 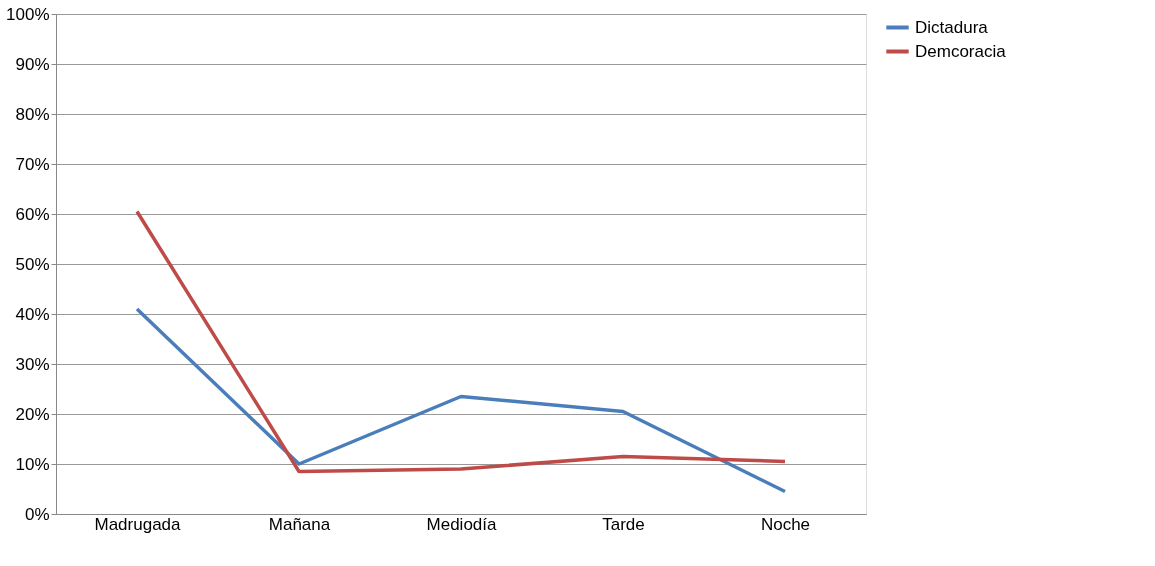 What do you see at coordinates (32, 414) in the screenshot?
I see `y-tick-label: 20%` at bounding box center [32, 414].